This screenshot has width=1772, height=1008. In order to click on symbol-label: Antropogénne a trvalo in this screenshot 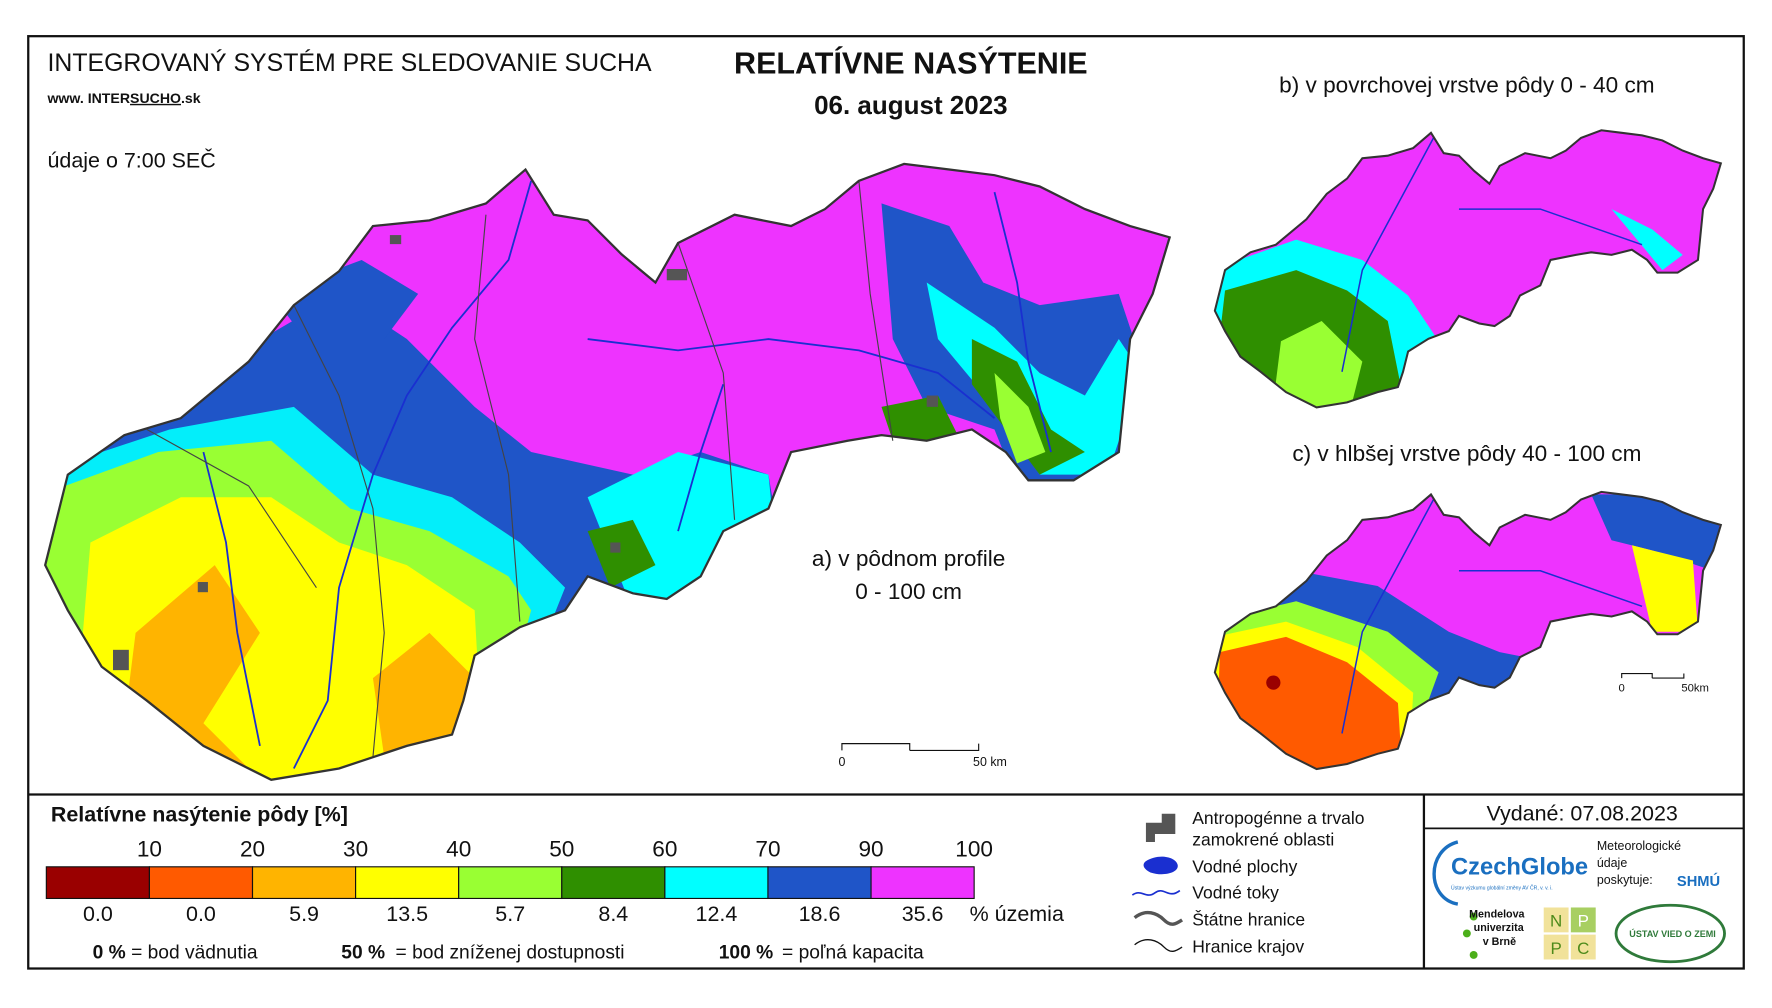, I will do `click(1278, 818)`.